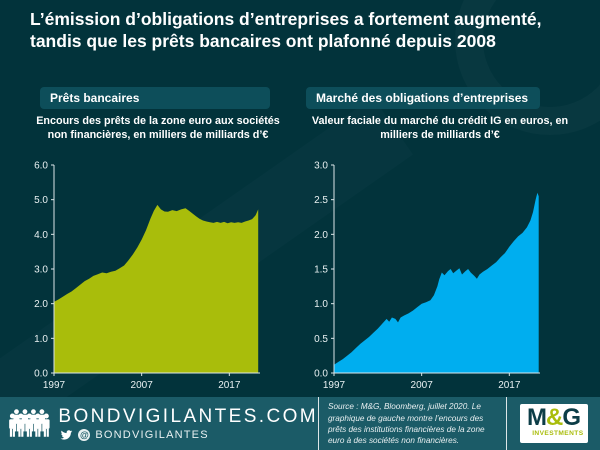 The width and height of the screenshot is (600, 450). Describe the element at coordinates (29, 422) in the screenshot. I see `people-crowd-icon` at that location.